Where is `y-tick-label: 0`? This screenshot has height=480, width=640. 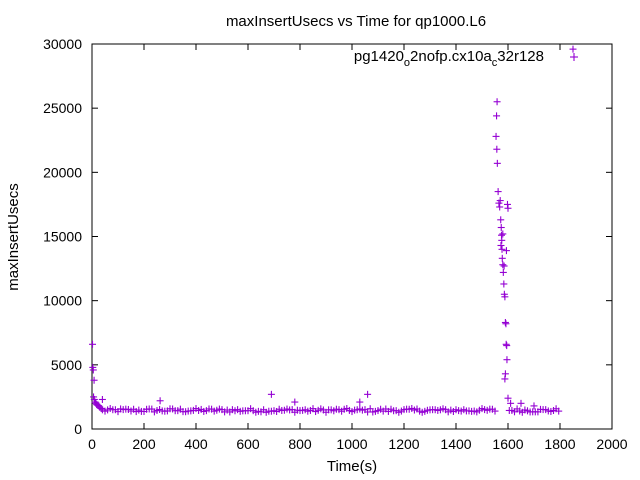 y-tick-label: 0 is located at coordinates (78, 429).